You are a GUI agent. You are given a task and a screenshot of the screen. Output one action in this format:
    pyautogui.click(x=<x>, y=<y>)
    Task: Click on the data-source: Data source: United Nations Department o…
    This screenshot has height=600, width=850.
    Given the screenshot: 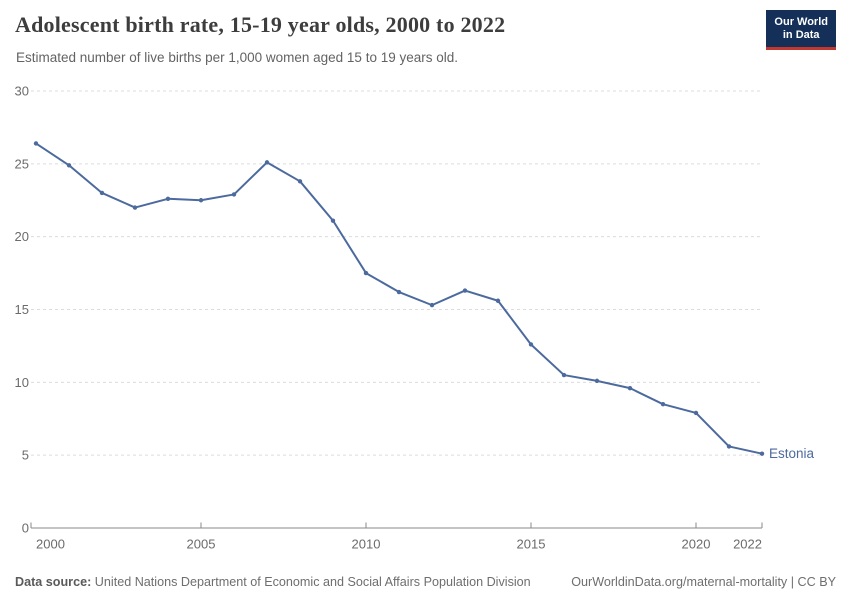 What is the action you would take?
    pyautogui.click(x=273, y=582)
    